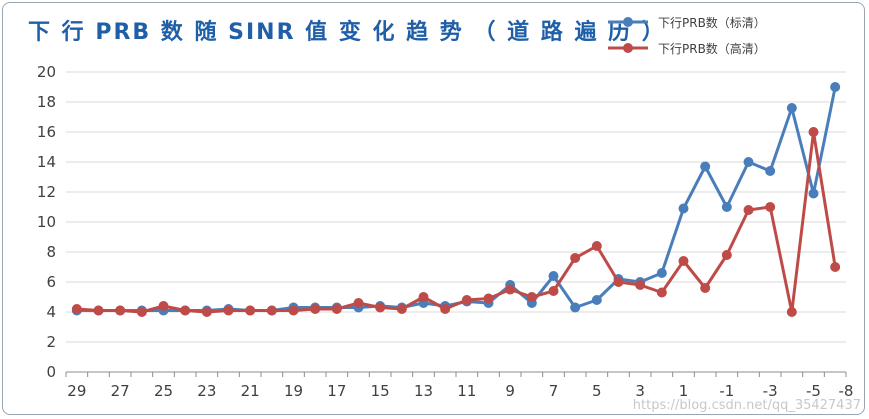  Describe the element at coordinates (380, 391) in the screenshot. I see `x-tick-label: 15` at that location.